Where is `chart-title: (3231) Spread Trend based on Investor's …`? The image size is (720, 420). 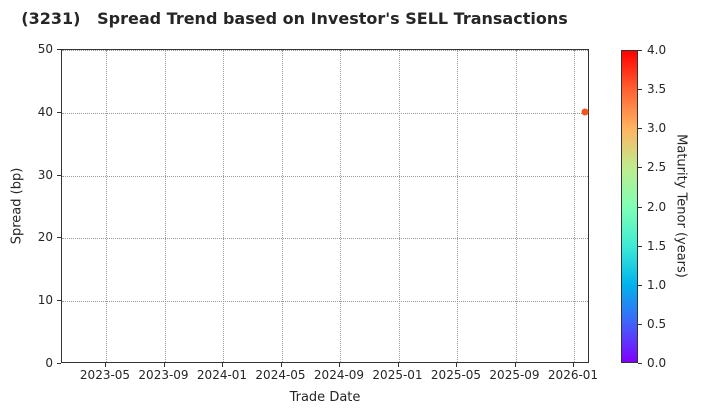
chart-title: (3231) Spread Trend based on Investor's … is located at coordinates (294, 18).